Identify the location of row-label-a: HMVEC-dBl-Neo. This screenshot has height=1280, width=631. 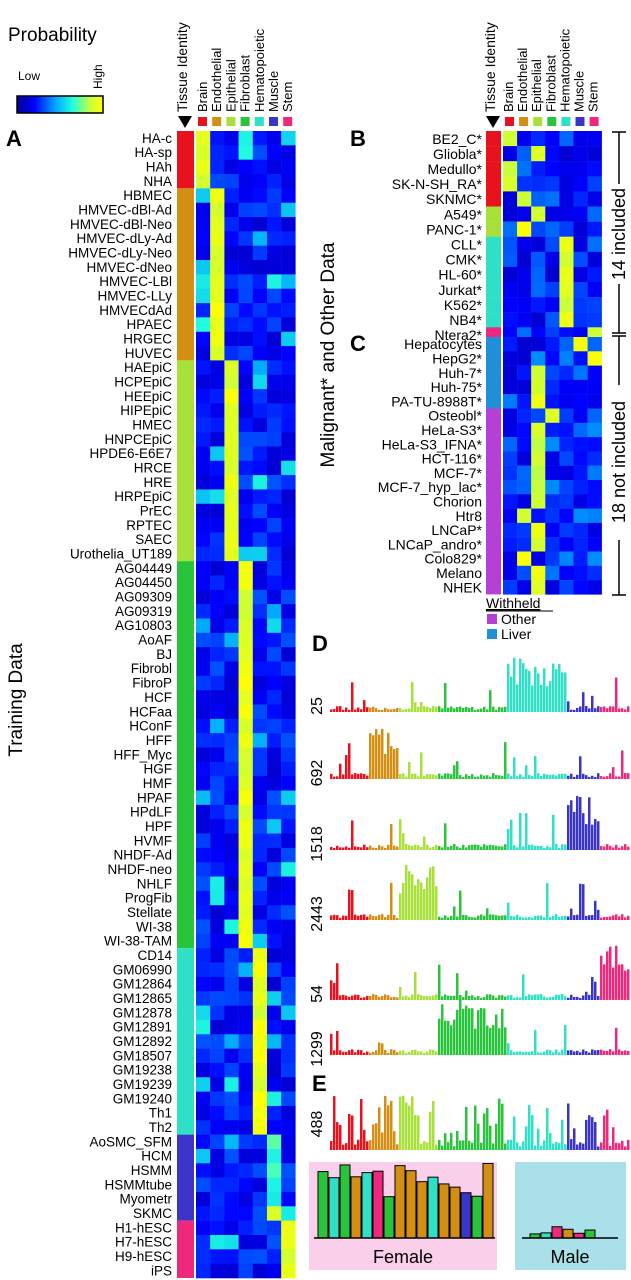
(121, 224).